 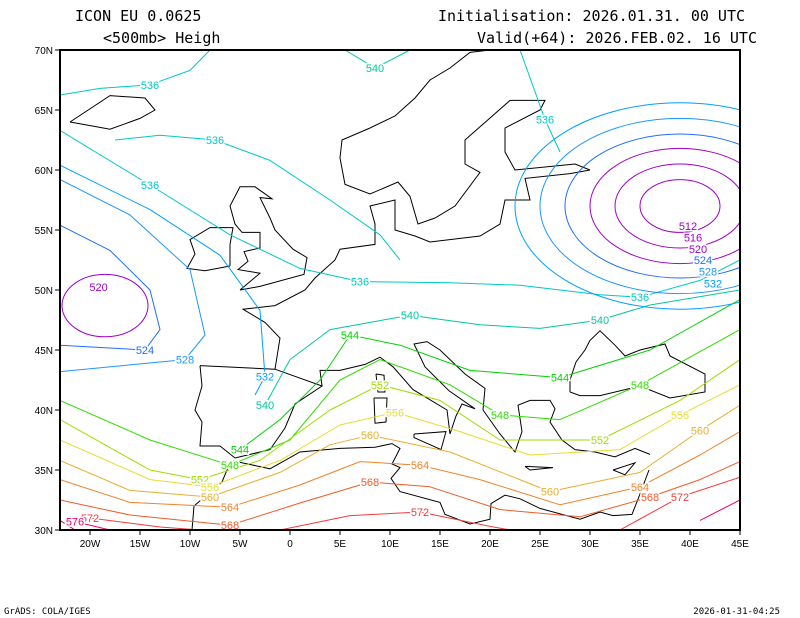 I want to click on lat-tick-label: 45N, so click(x=44, y=351).